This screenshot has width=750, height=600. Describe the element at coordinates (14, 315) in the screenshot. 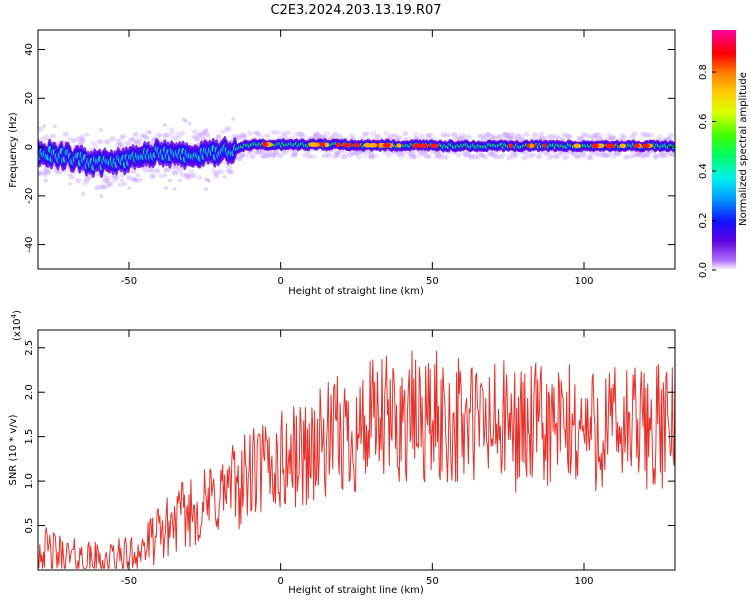

I see `snr-scale-exponent: 4` at that location.